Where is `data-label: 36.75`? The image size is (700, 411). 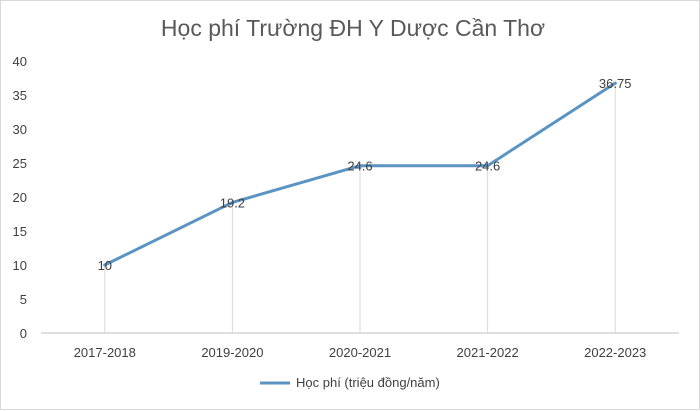 data-label: 36.75 is located at coordinates (615, 83).